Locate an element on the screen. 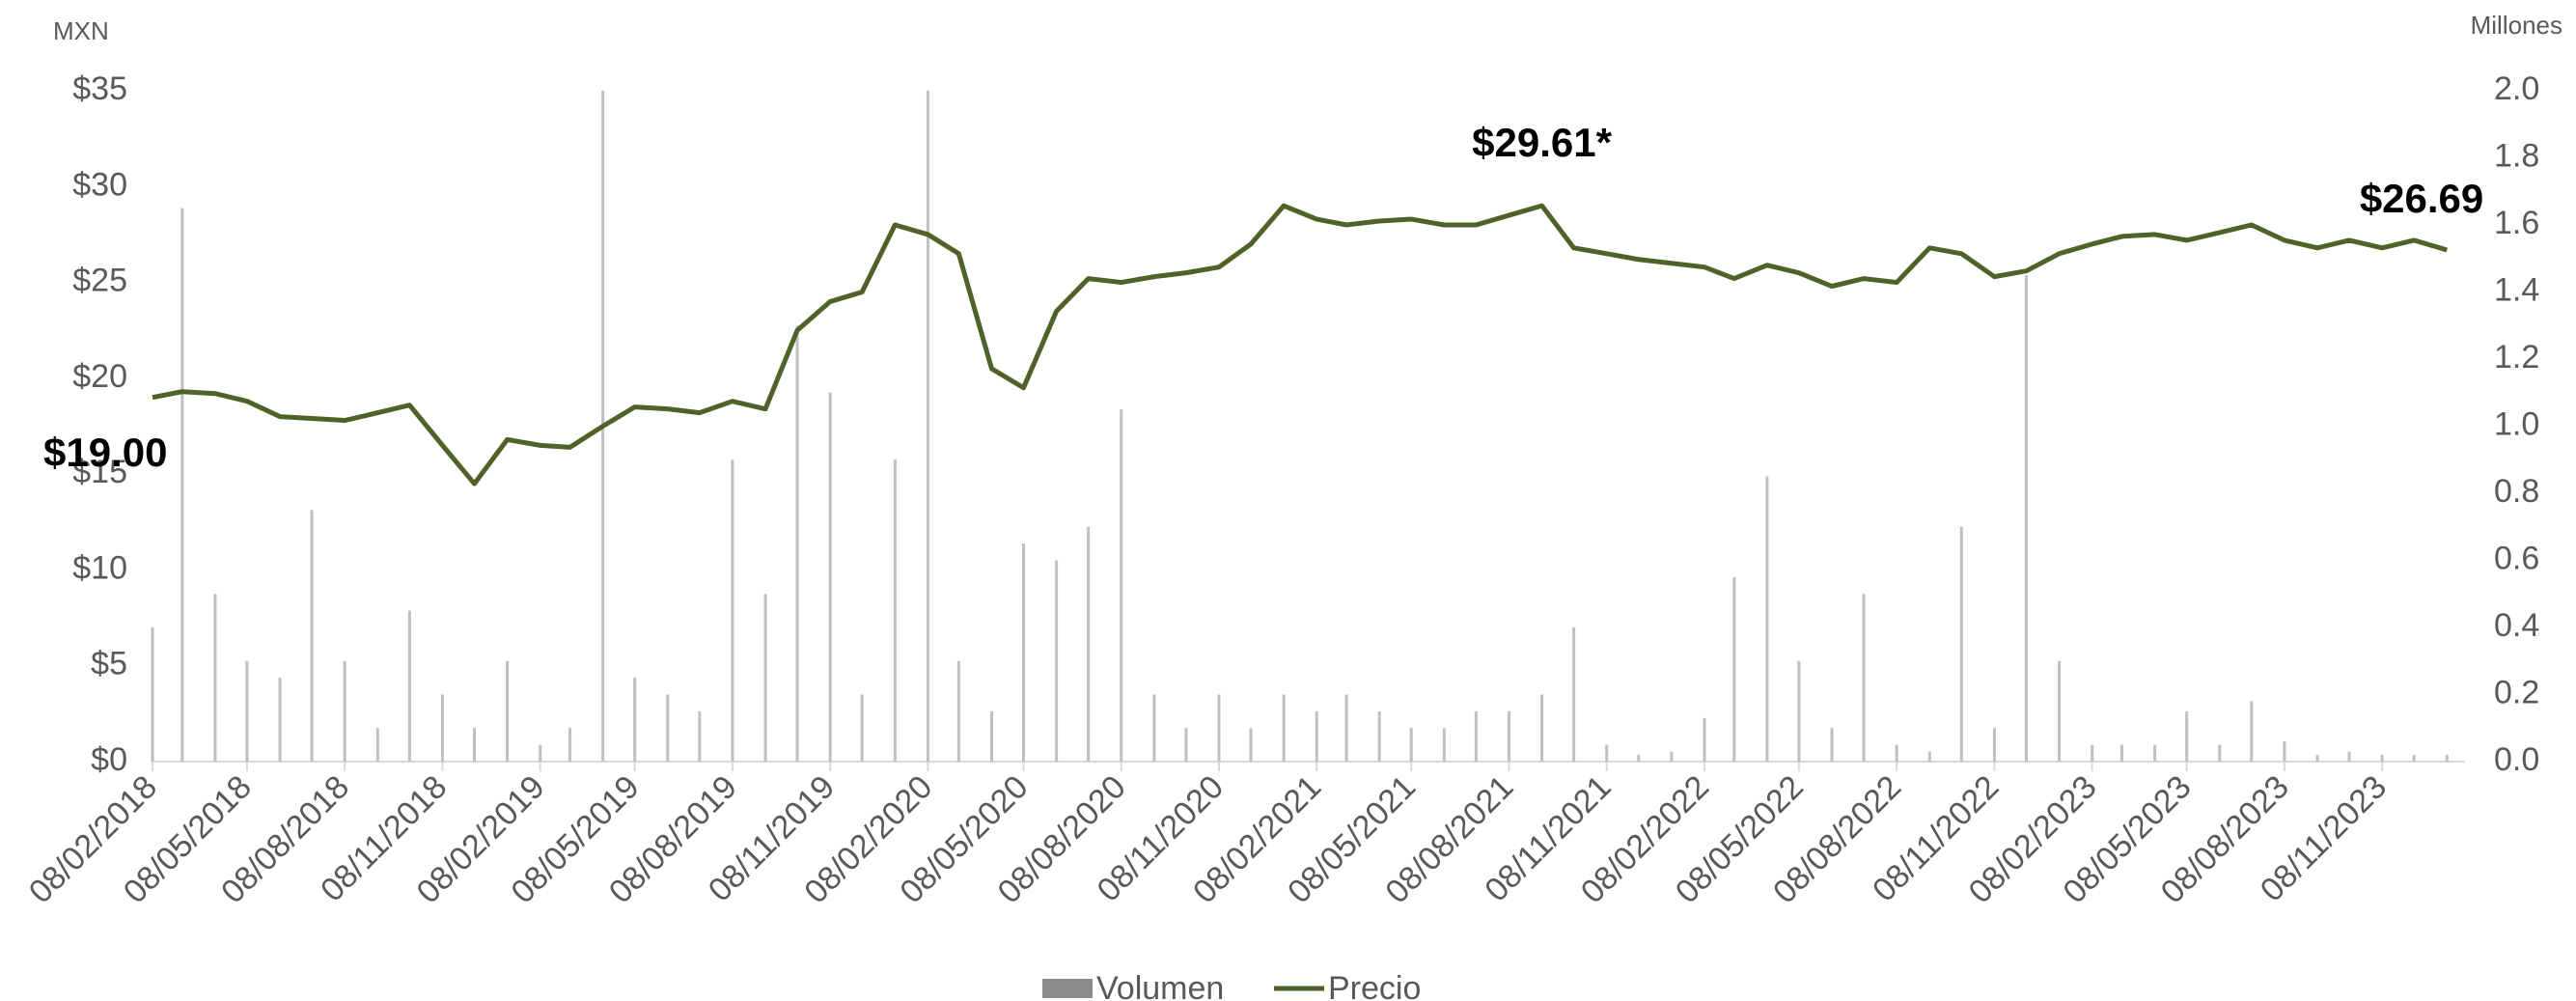  y2-axis-label: Millones is located at coordinates (2516, 25).